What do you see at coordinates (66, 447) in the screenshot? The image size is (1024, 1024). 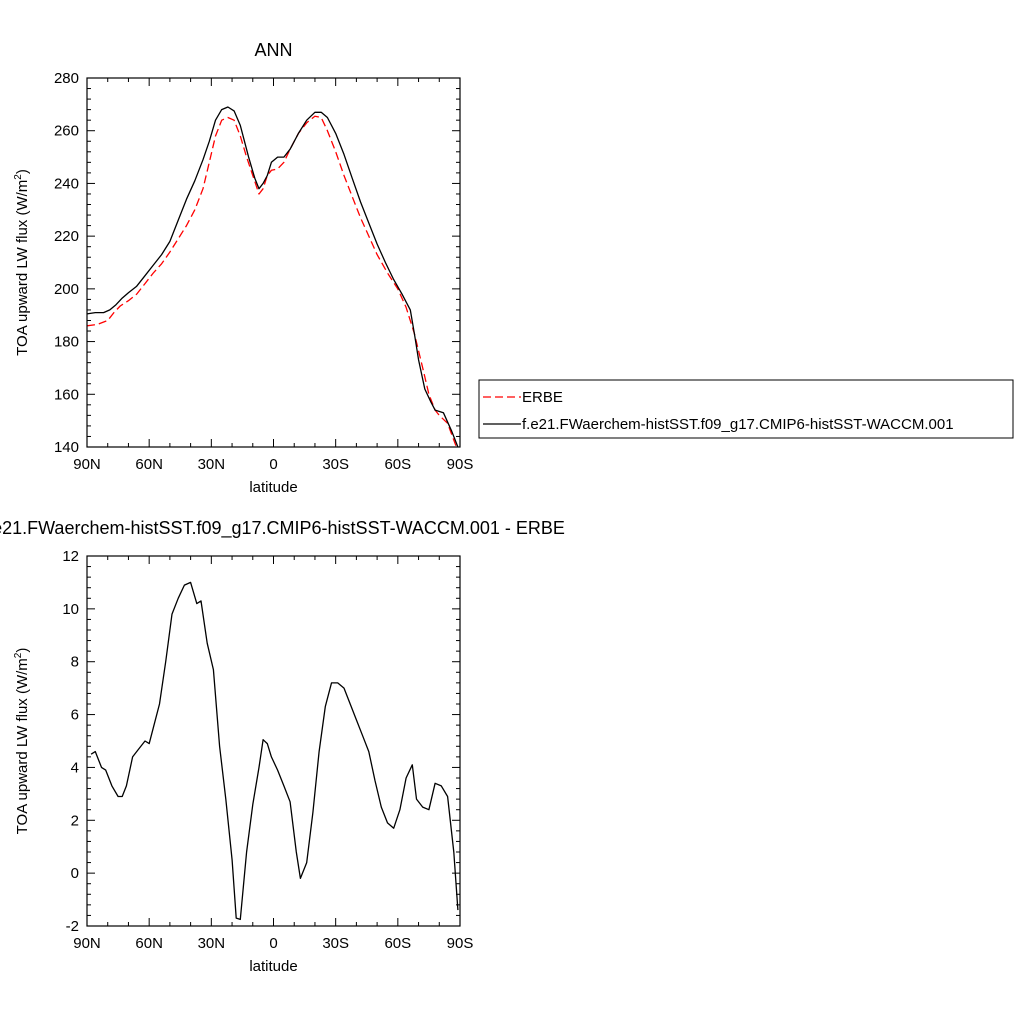 I see `y-tick-label: 140` at bounding box center [66, 447].